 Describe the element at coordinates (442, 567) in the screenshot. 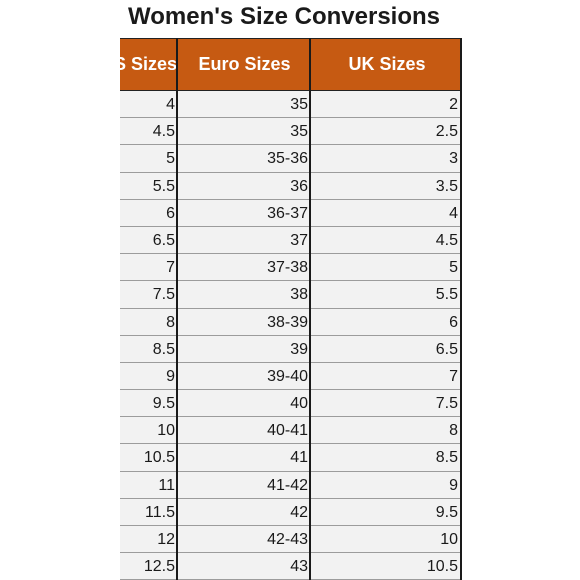

I see `cell-uk-size: 10.5` at that location.